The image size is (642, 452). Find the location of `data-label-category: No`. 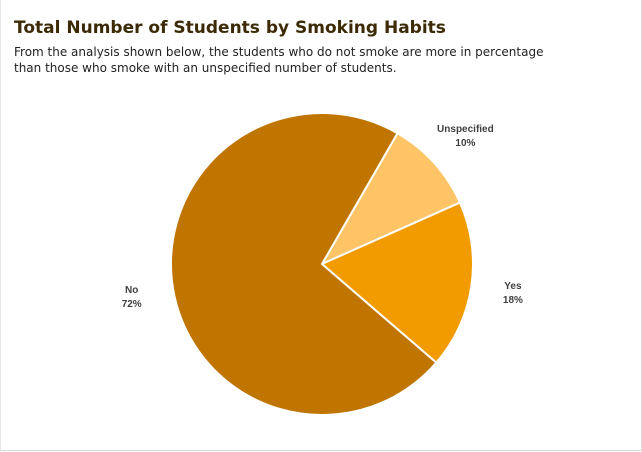

data-label-category: No is located at coordinates (131, 290).